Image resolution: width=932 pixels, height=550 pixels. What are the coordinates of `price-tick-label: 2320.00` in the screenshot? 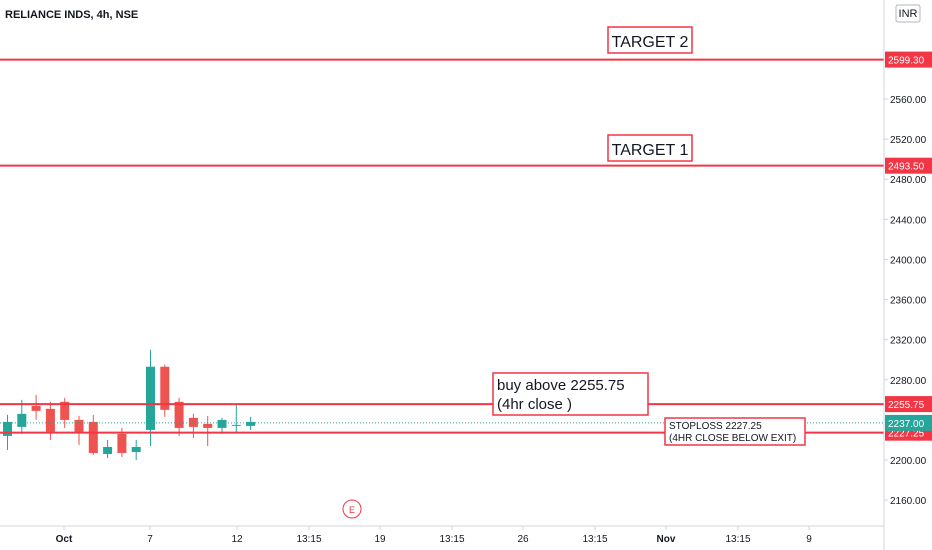 It's located at (908, 341).